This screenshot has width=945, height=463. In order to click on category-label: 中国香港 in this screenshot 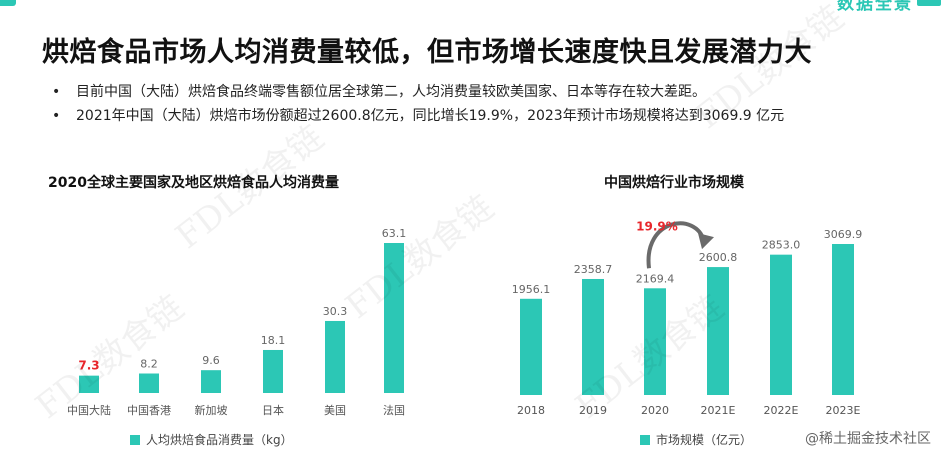, I will do `click(149, 410)`.